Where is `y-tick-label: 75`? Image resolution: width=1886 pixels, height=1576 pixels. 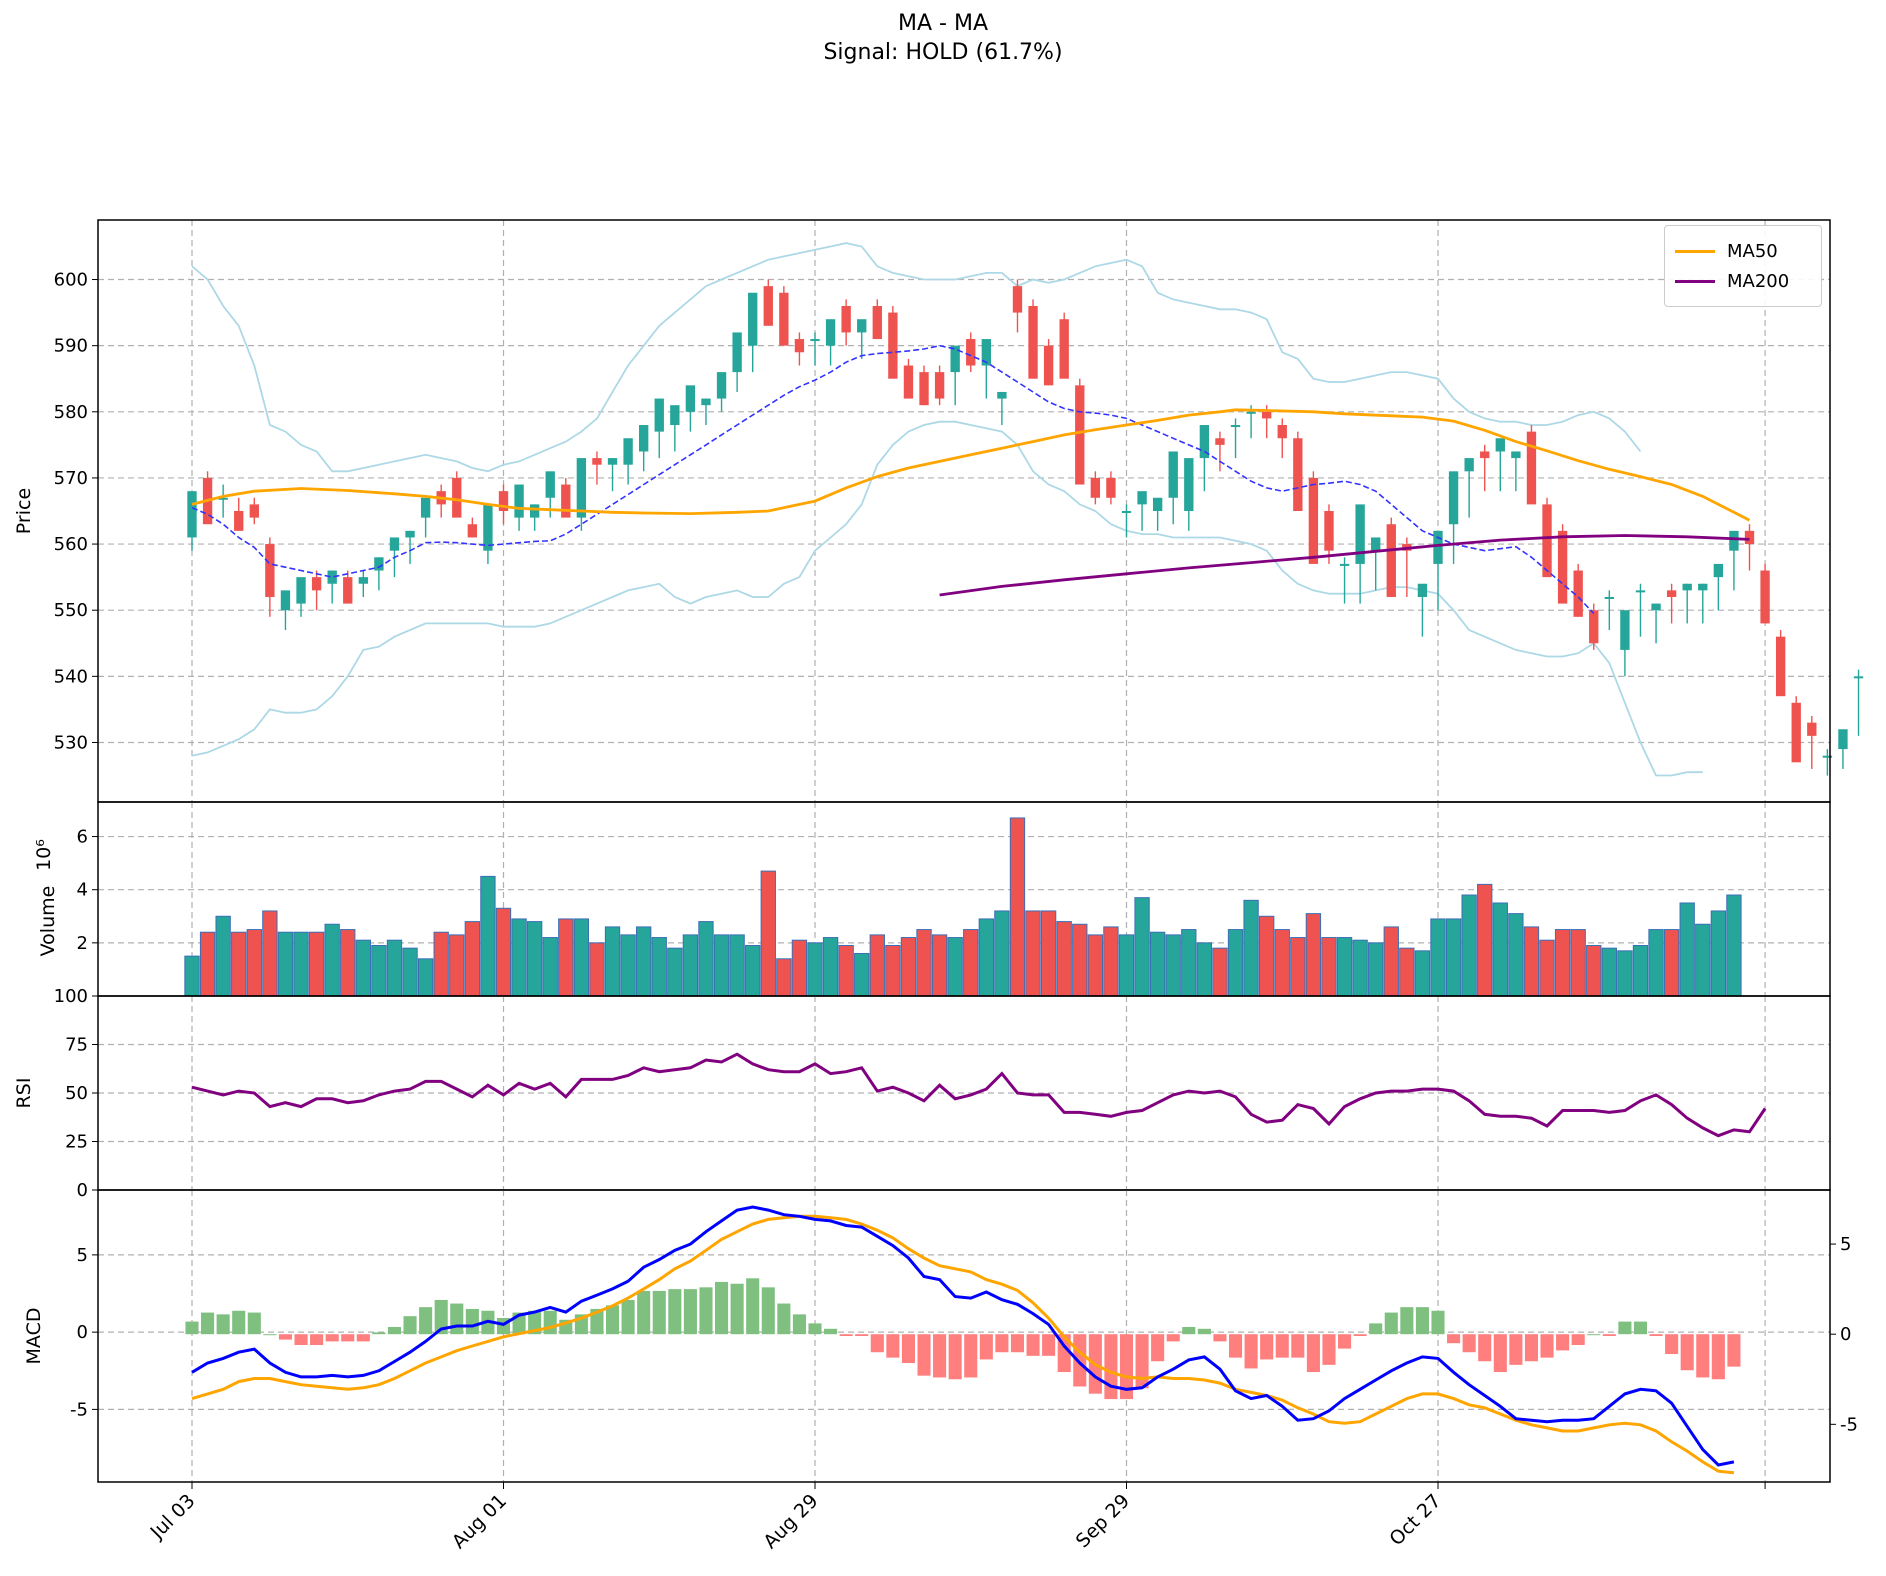 y-tick-label: 75 is located at coordinates (76, 1045).